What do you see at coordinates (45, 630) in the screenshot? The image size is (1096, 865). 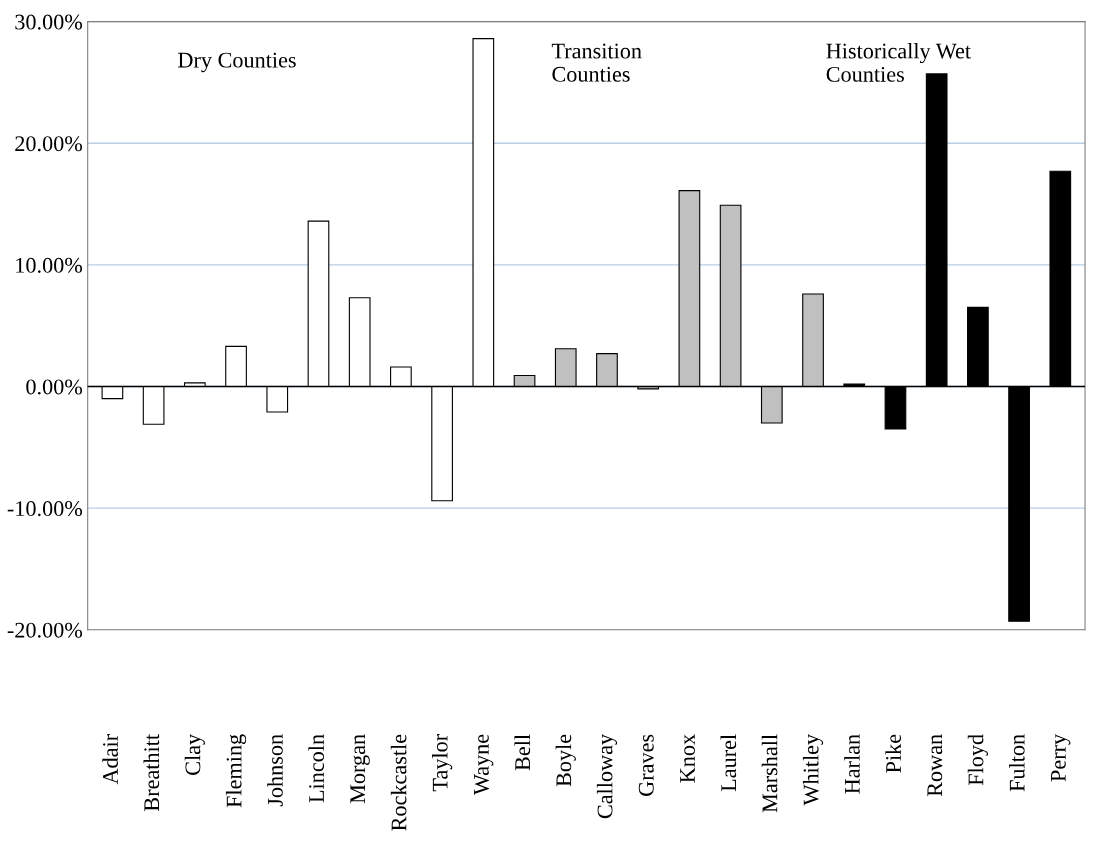 I see `y-tick-label: -20.00%` at bounding box center [45, 630].